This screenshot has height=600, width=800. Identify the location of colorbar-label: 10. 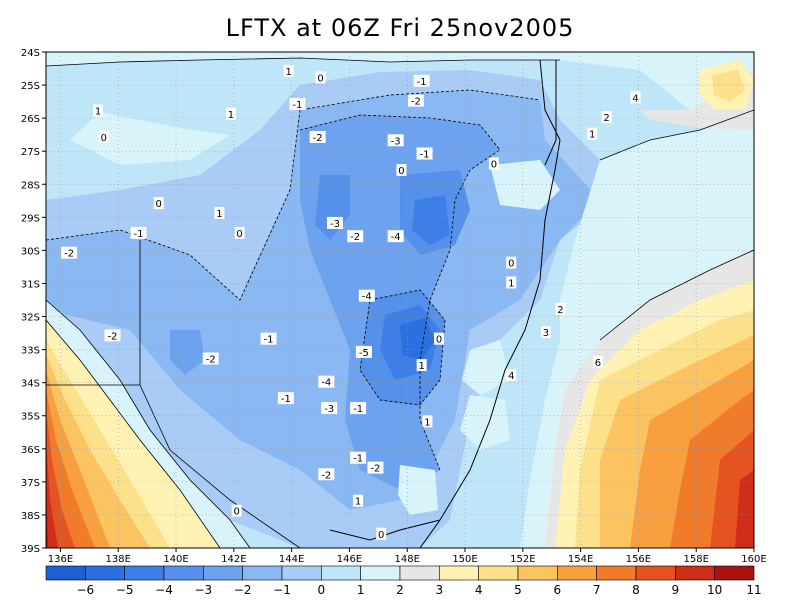
(714, 590).